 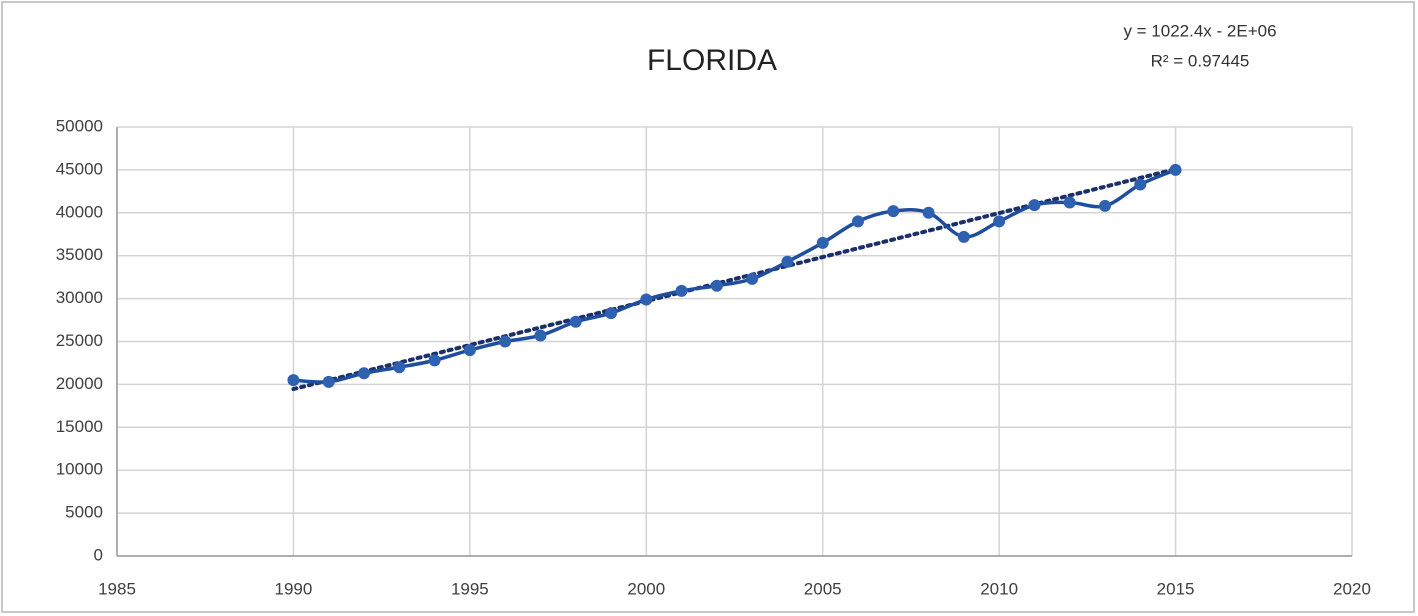 I want to click on y-tick-label: 40000, so click(x=79, y=211).